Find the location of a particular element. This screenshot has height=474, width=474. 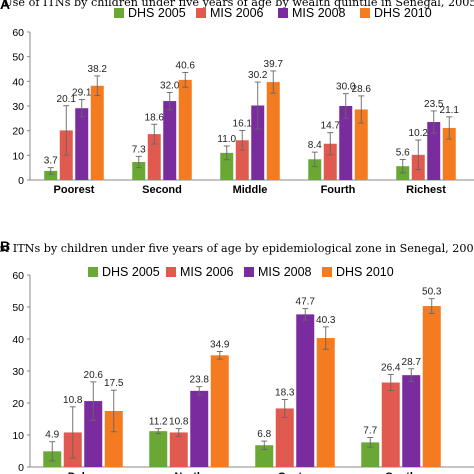

data-label: 40.3 is located at coordinates (326, 320).